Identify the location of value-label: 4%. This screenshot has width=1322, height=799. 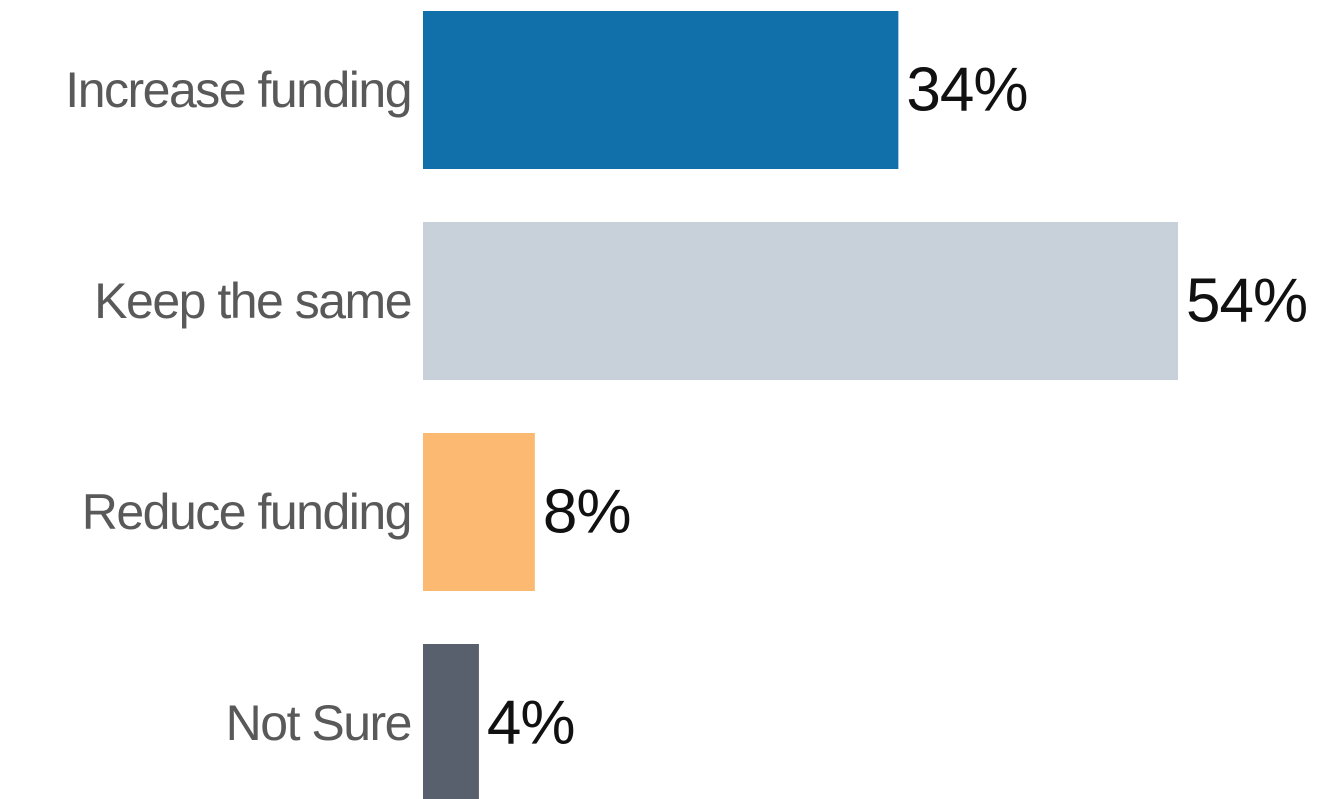
(531, 723).